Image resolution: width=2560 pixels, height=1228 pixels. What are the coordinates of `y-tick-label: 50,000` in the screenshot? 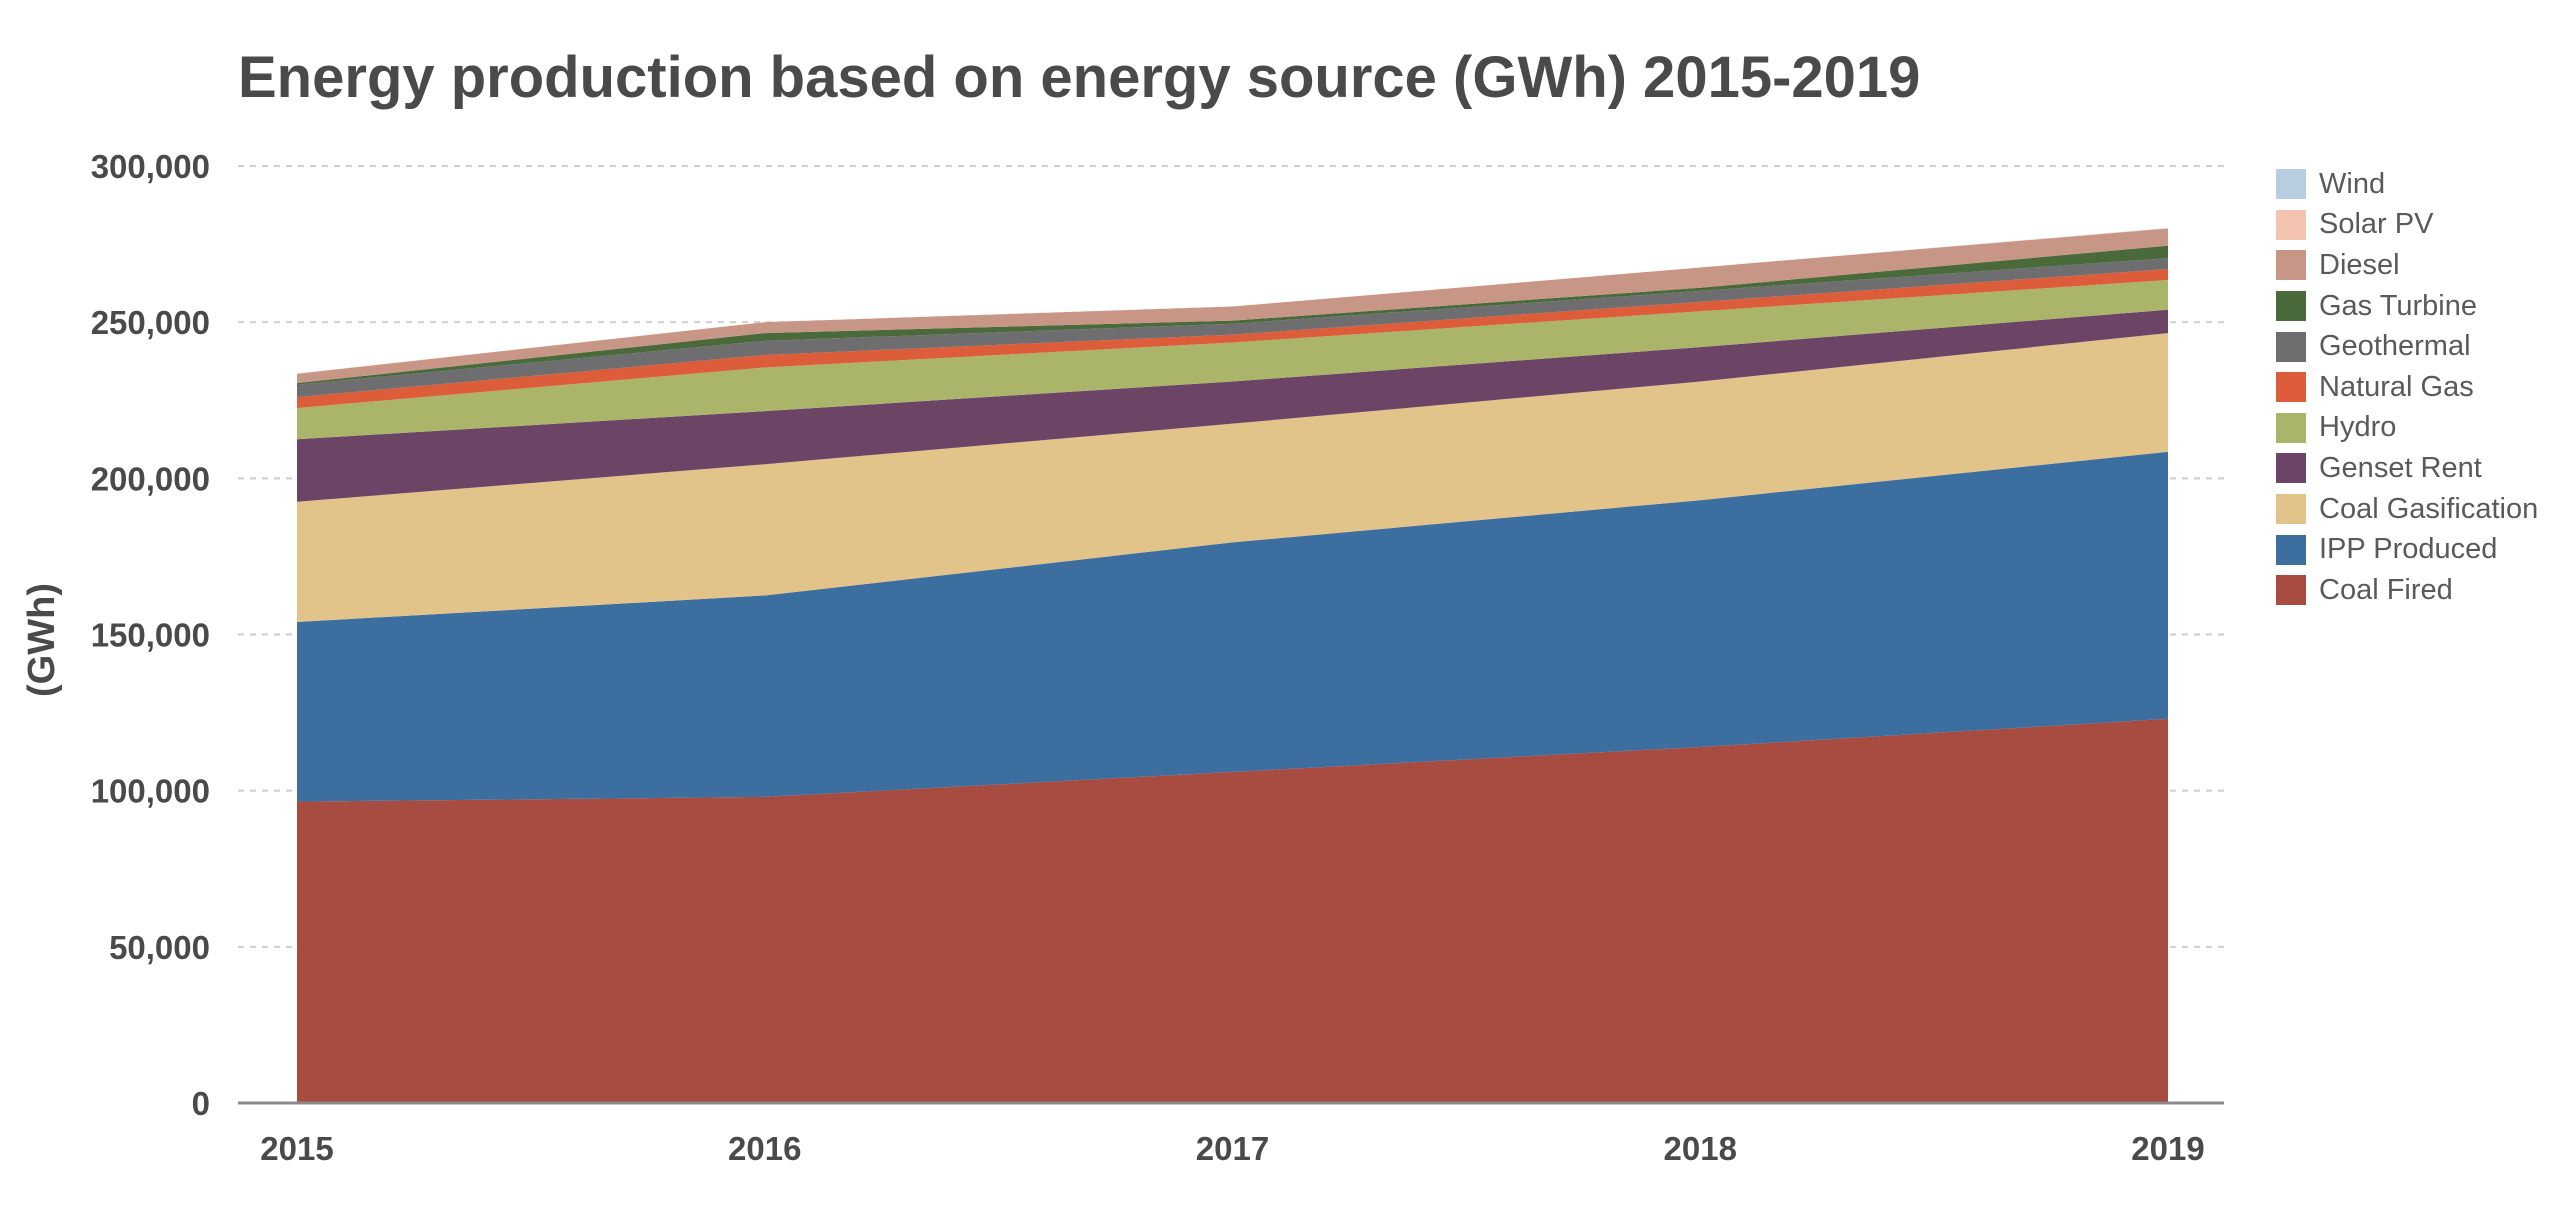 It's located at (159, 947).